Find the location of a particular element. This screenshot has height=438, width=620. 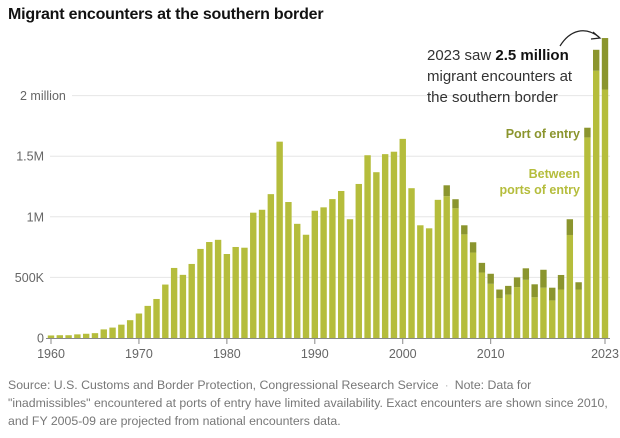

bar-between-1990 is located at coordinates (315, 274).